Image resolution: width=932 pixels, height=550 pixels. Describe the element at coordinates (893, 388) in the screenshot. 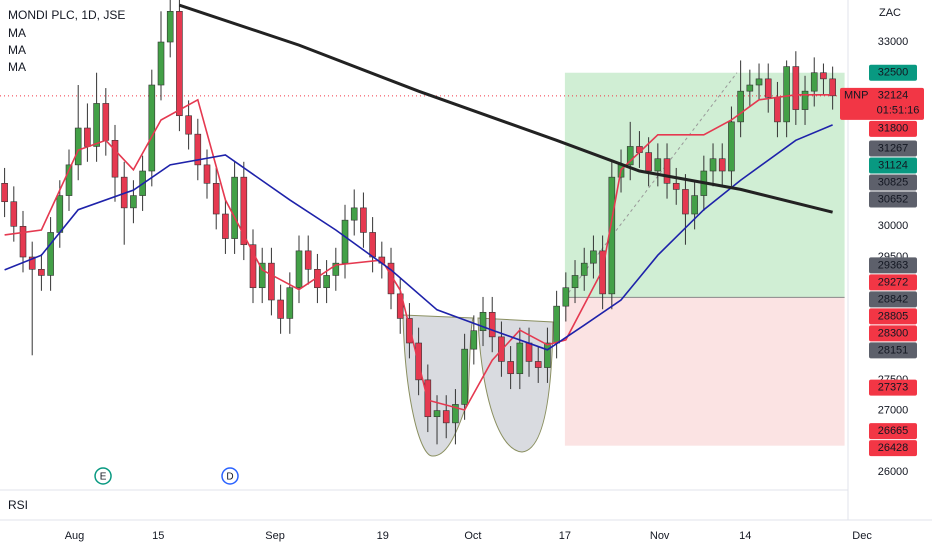

I see `price-badge-label: 27373` at that location.